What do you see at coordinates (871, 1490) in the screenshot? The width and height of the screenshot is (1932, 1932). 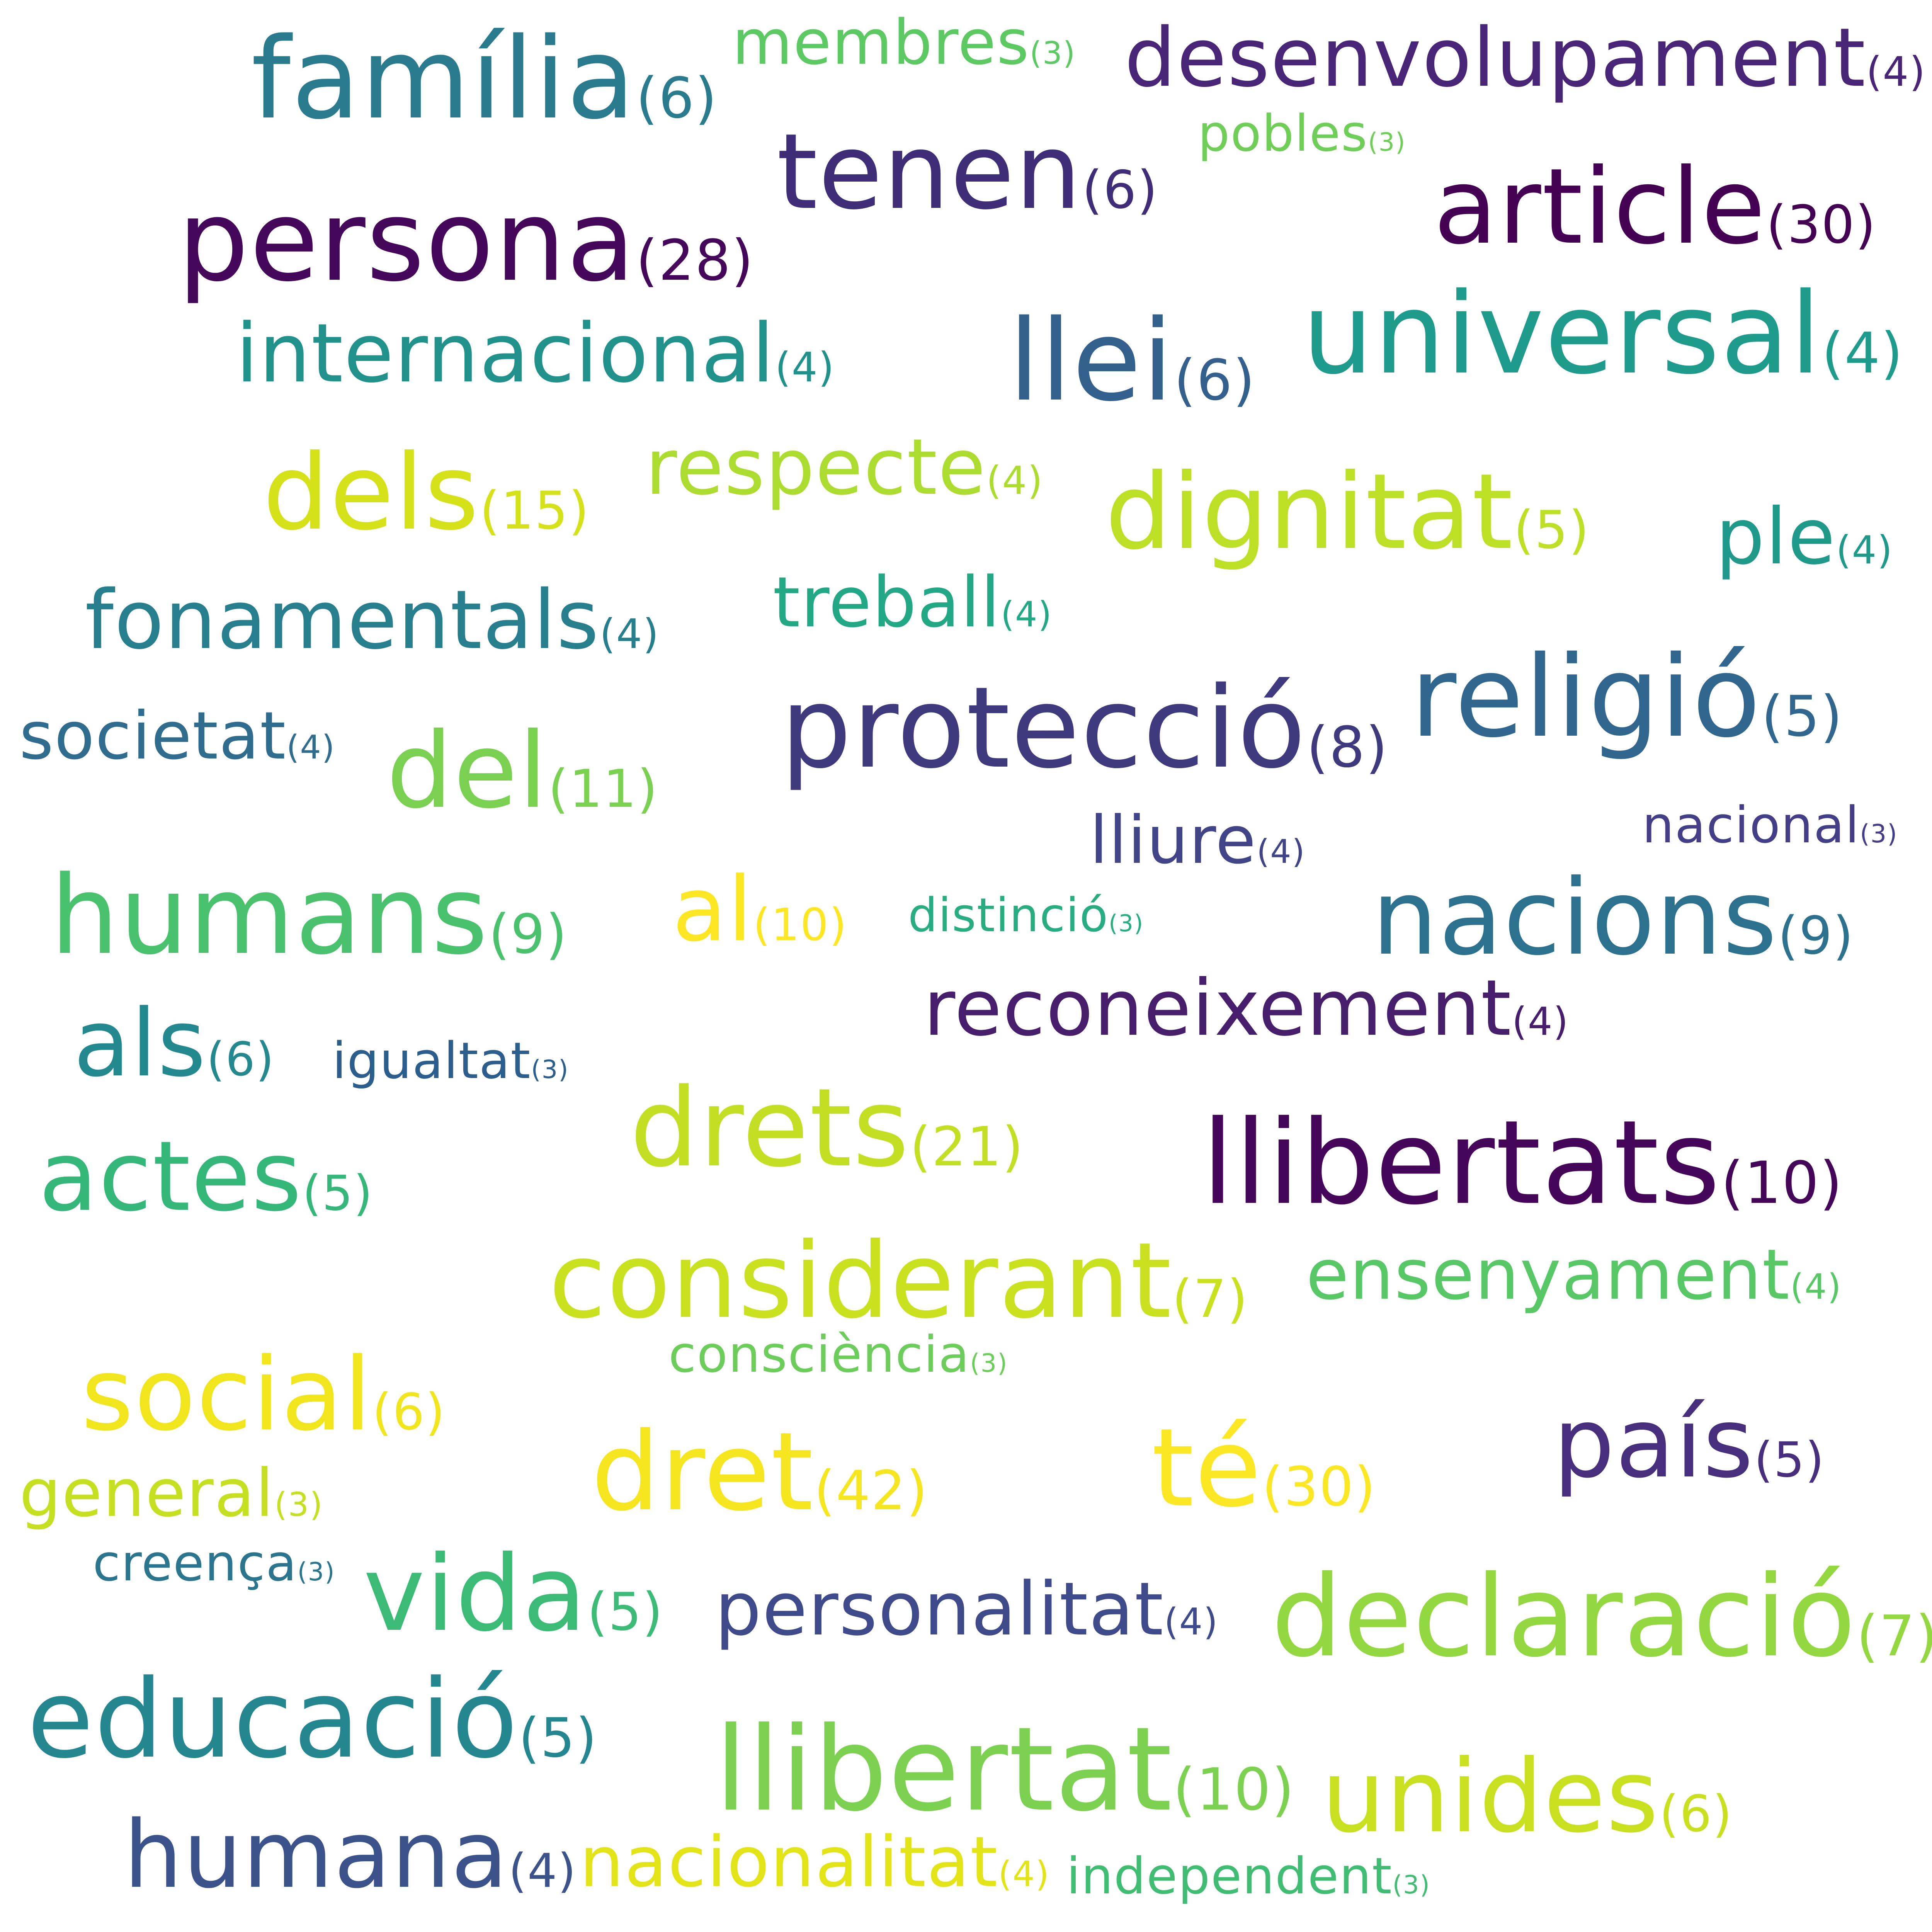 I see `word-count: (42)` at bounding box center [871, 1490].